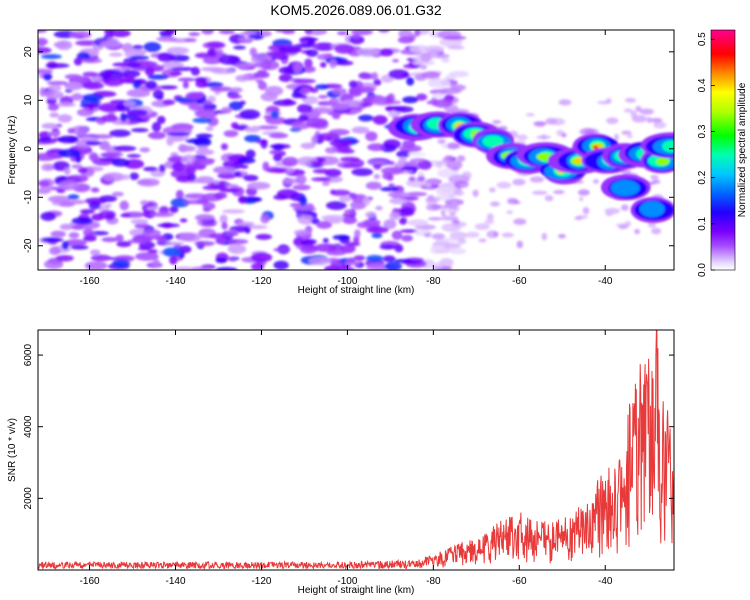 This screenshot has width=750, height=600. Describe the element at coordinates (433, 581) in the screenshot. I see `x-tick-label: -80` at that location.